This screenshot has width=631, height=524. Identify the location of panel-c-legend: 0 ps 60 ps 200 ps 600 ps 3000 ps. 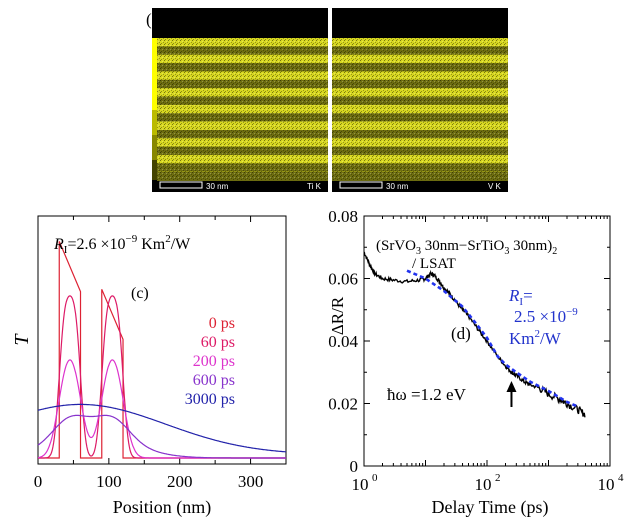
(210, 361).